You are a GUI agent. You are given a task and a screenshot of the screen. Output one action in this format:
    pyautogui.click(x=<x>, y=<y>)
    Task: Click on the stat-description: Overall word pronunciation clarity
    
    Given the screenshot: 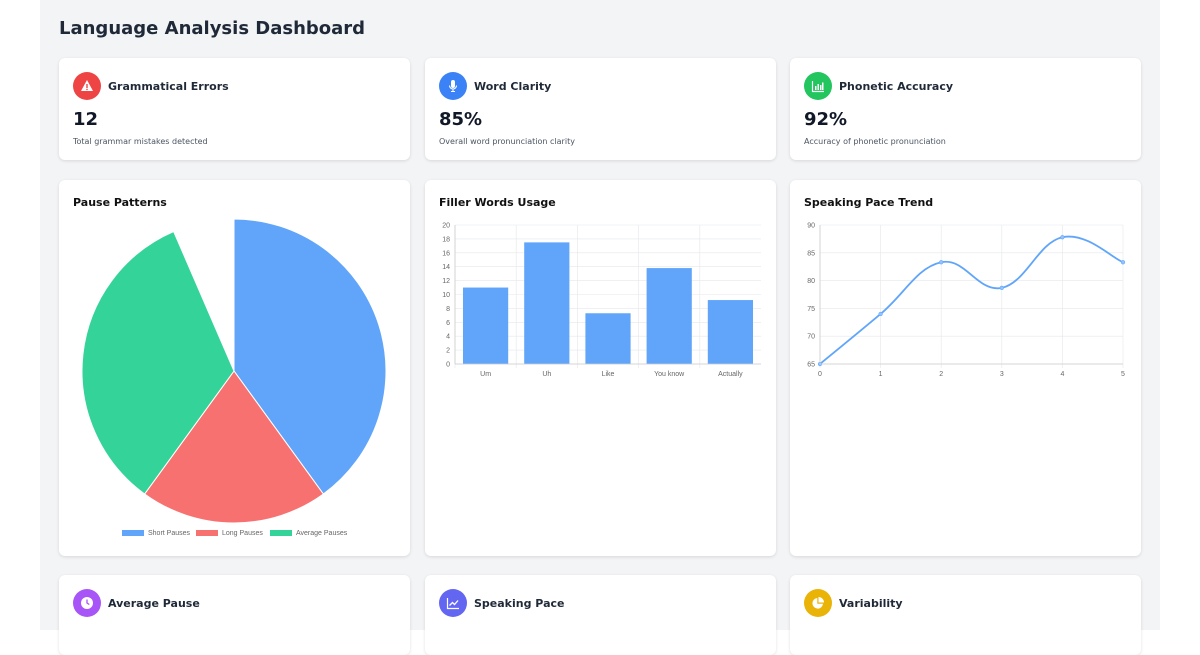 What is the action you would take?
    pyautogui.click(x=507, y=141)
    